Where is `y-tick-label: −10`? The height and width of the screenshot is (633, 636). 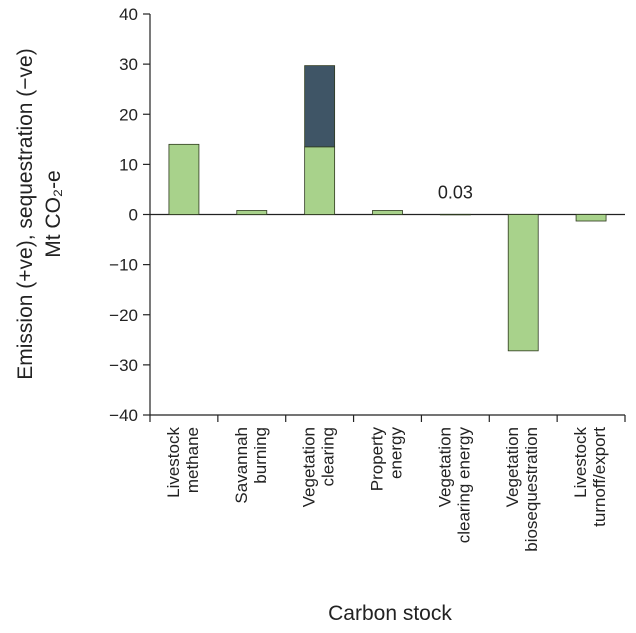 y-tick-label: −10 is located at coordinates (123, 265).